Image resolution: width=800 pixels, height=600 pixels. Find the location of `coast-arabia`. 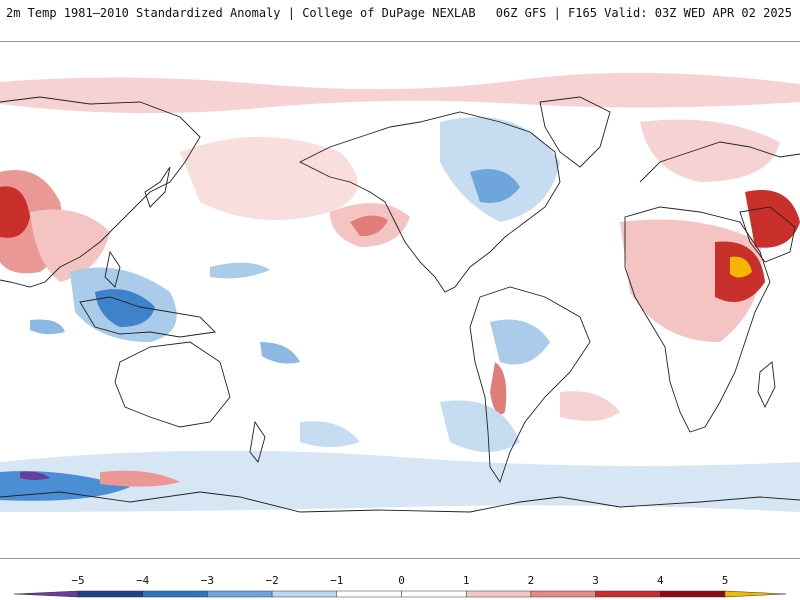

coast-arabia is located at coordinates (767, 234).